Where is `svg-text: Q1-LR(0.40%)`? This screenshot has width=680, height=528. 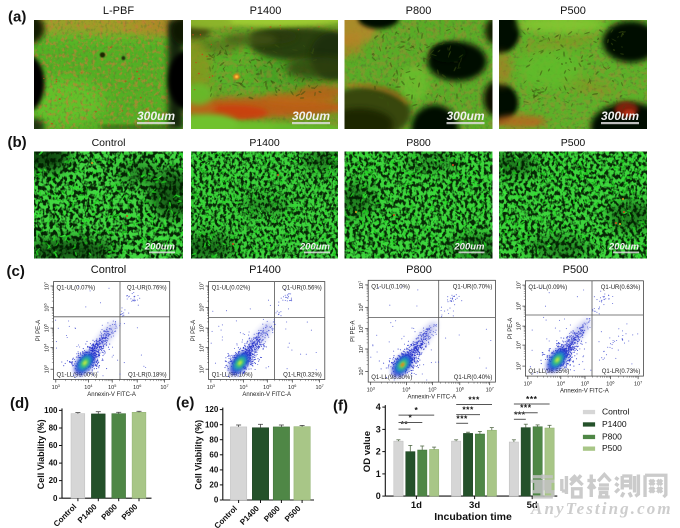 svg-text: Q1-LR(0.40%) is located at coordinates (473, 378).